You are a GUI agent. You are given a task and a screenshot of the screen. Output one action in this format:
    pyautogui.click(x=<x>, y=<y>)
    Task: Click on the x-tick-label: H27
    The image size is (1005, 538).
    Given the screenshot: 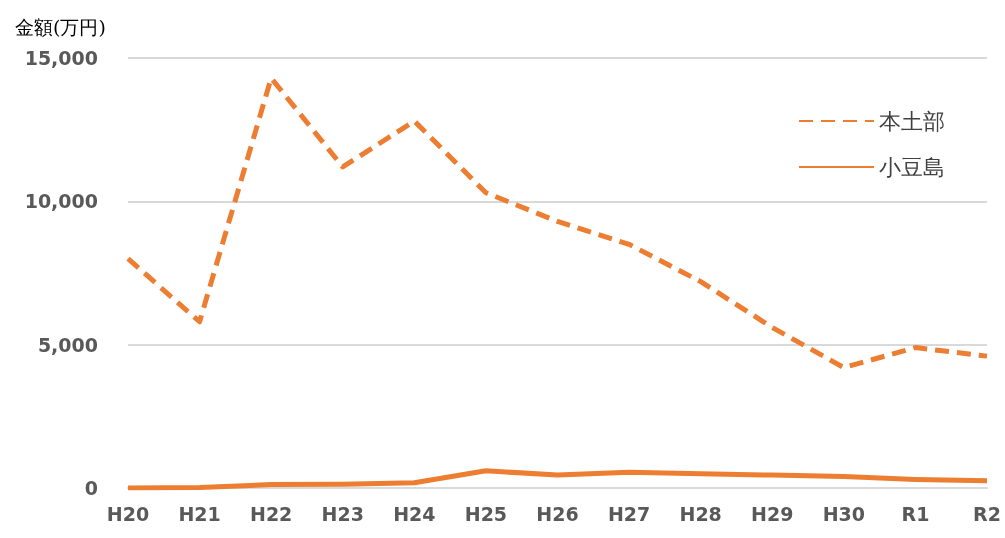 What is the action you would take?
    pyautogui.click(x=629, y=513)
    